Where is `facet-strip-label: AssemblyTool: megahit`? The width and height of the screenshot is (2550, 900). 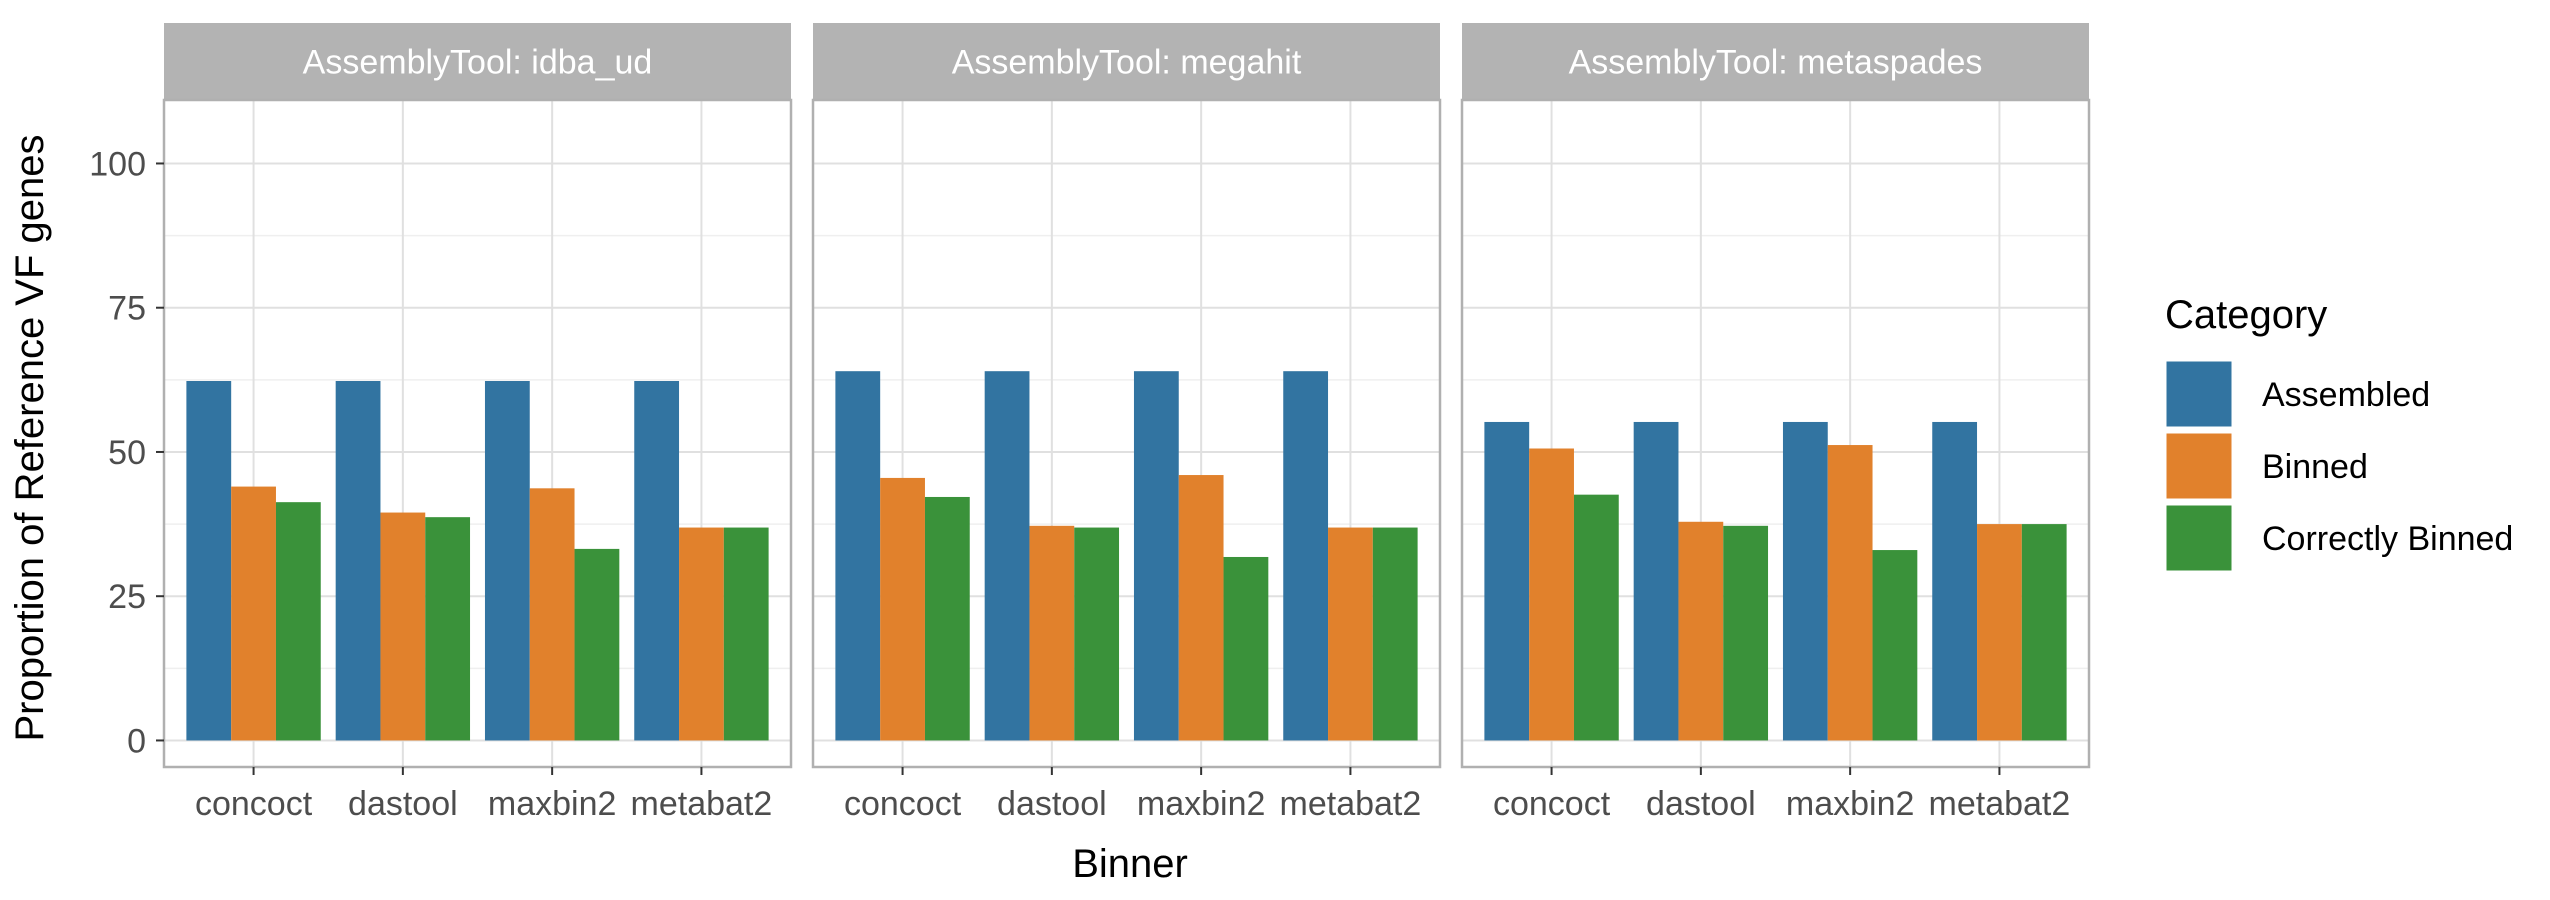 facet-strip-label: AssemblyTool: megahit is located at coordinates (1127, 63).